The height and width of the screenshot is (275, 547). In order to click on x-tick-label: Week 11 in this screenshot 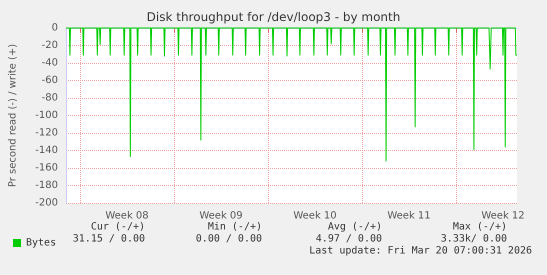, I will do `click(409, 216)`.